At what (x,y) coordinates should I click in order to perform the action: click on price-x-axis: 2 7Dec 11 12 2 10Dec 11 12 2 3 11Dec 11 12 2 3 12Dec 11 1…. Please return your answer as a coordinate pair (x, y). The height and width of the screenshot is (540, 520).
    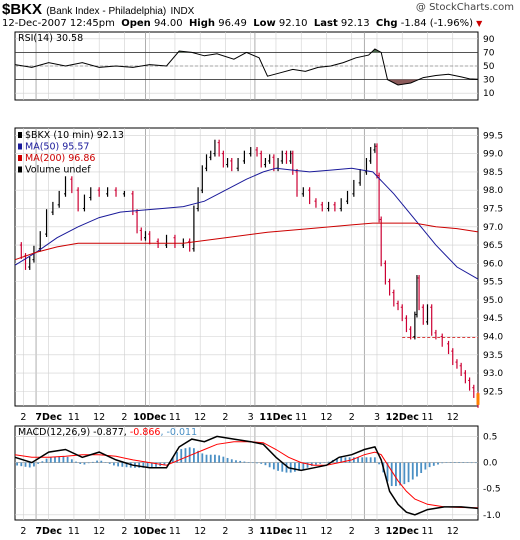
    Looking at the image, I should click on (239, 417).